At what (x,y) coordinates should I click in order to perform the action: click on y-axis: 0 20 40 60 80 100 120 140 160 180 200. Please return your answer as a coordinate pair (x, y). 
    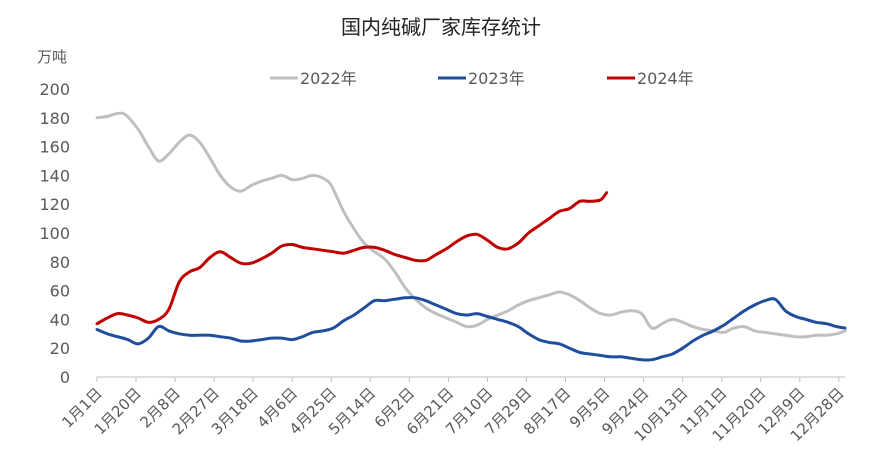
    Looking at the image, I should click on (54, 233).